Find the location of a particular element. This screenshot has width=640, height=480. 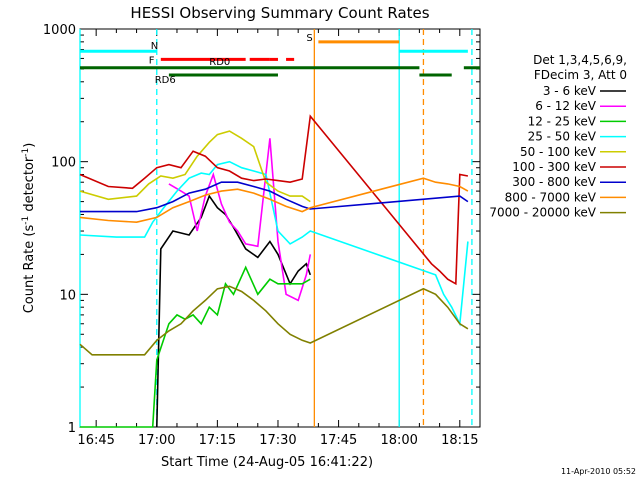

legend-header-line2: FDecim 3, Att 0 is located at coordinates (580, 75).